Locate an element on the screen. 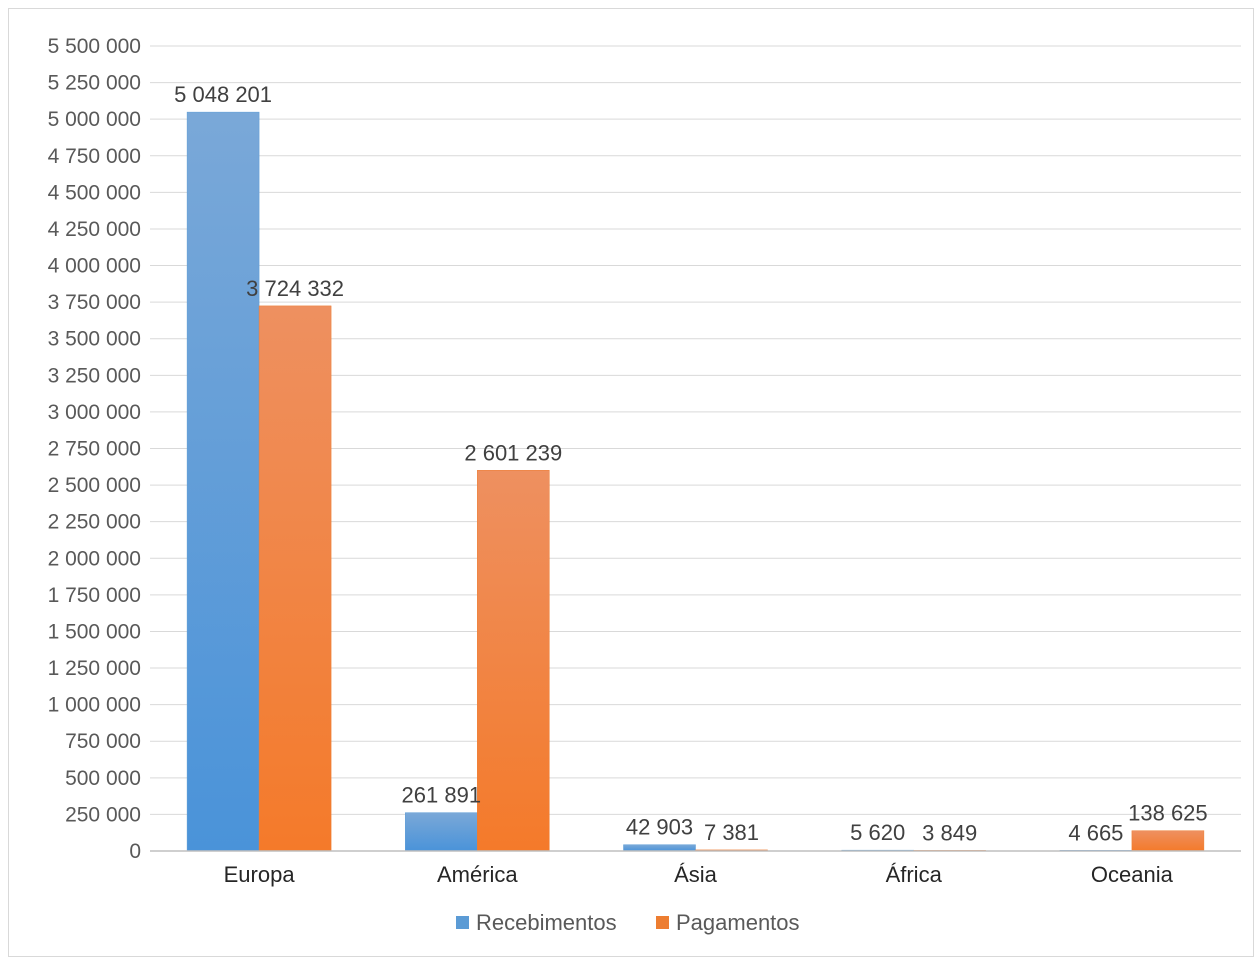 This screenshot has height=958, width=1255. y-tick-label: 500 000 is located at coordinates (103, 778).